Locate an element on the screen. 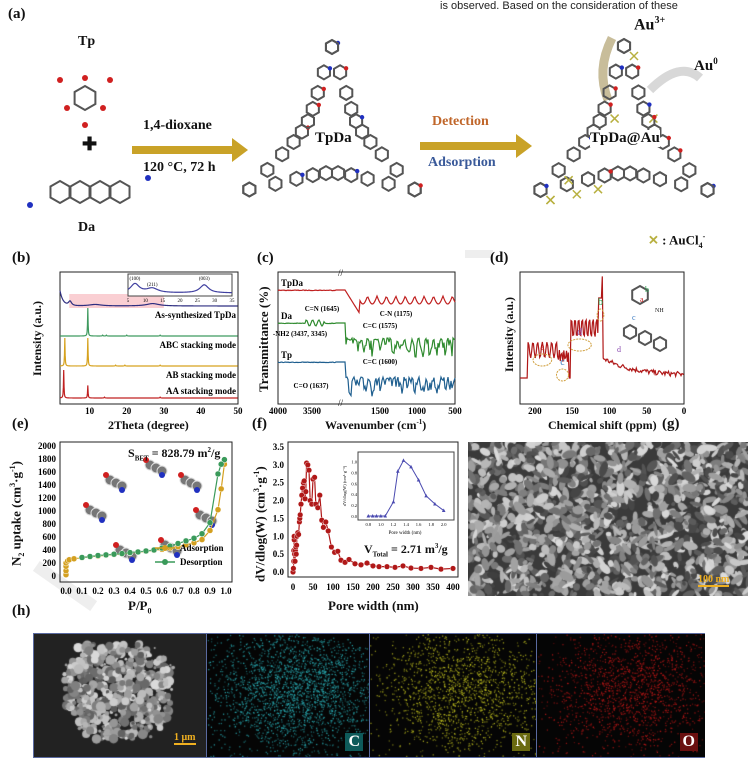 This screenshot has height=767, width=753. monomer-da-label: Da is located at coordinates (87, 227).